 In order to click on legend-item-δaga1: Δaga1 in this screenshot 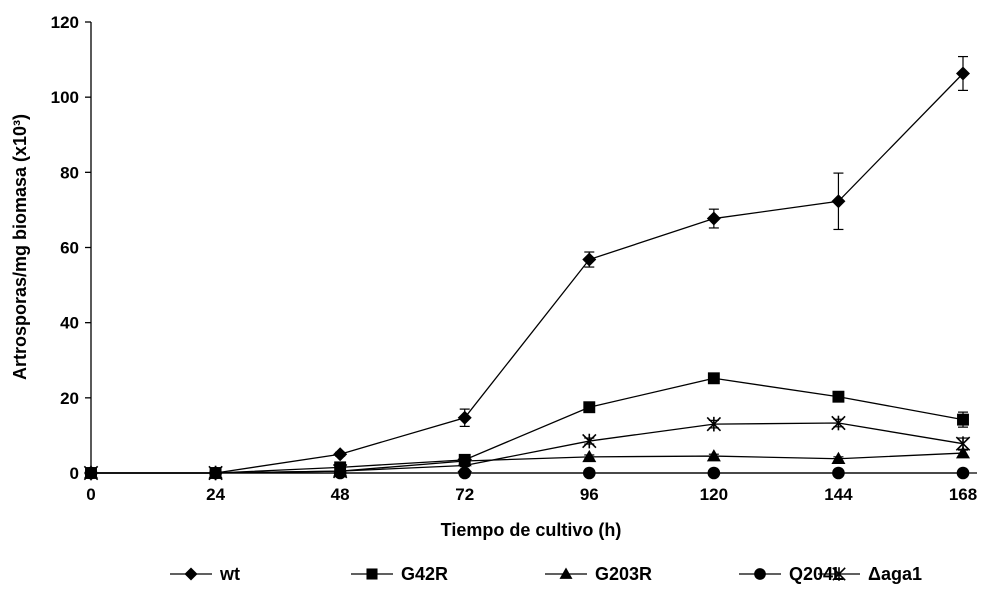, I will do `click(870, 574)`.